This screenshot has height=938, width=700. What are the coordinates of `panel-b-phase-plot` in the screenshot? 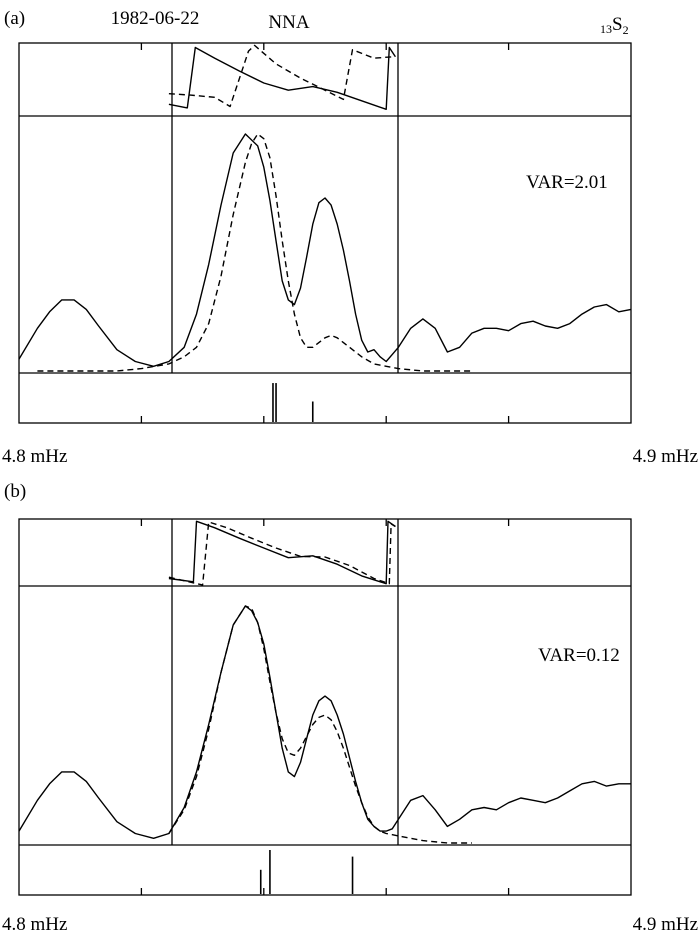 It's located at (282, 553).